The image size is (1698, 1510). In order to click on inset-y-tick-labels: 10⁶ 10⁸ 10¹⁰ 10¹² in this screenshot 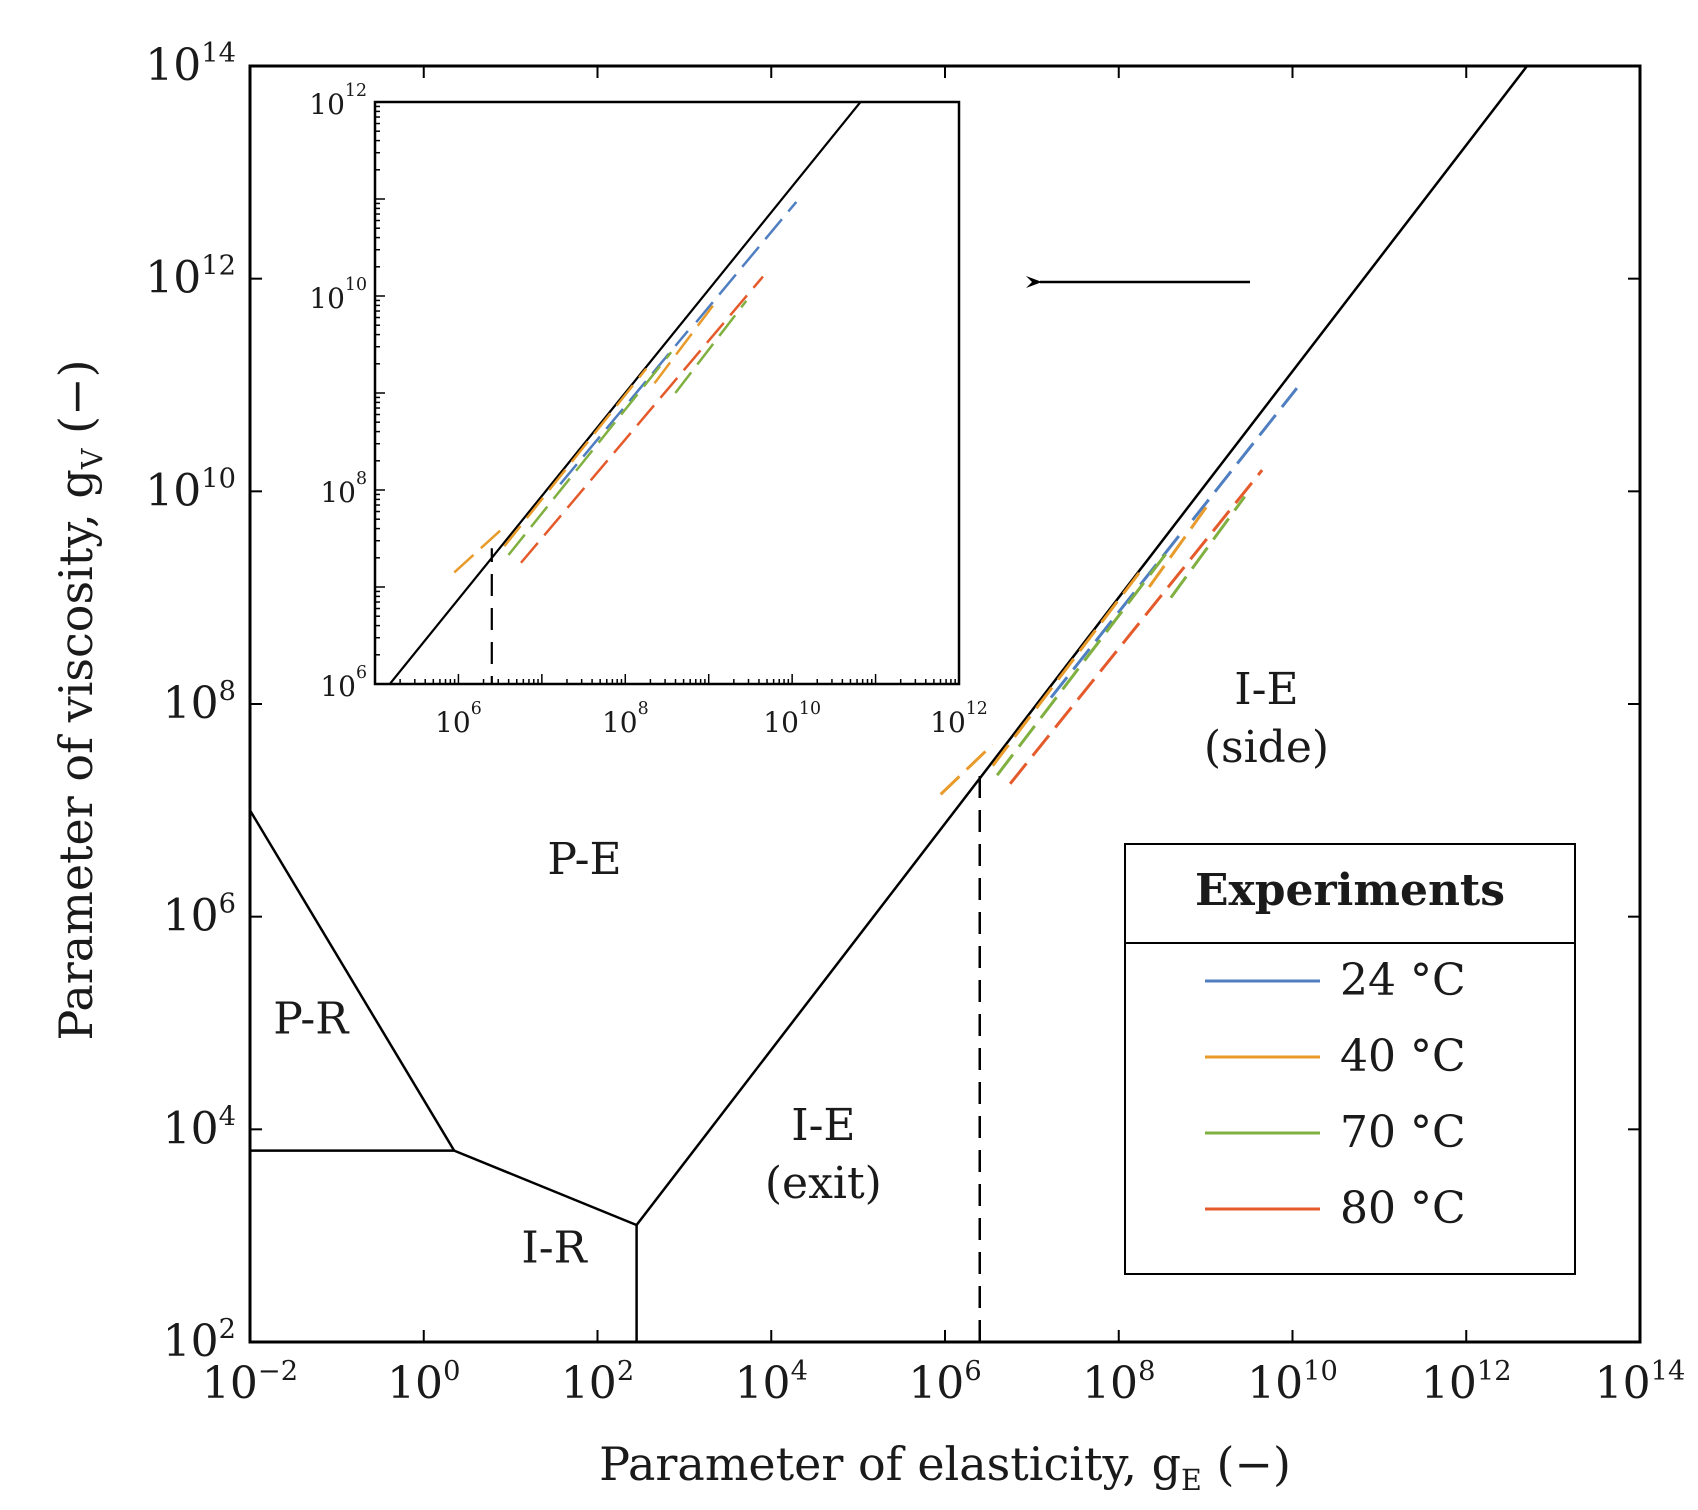, I will do `click(338, 392)`.